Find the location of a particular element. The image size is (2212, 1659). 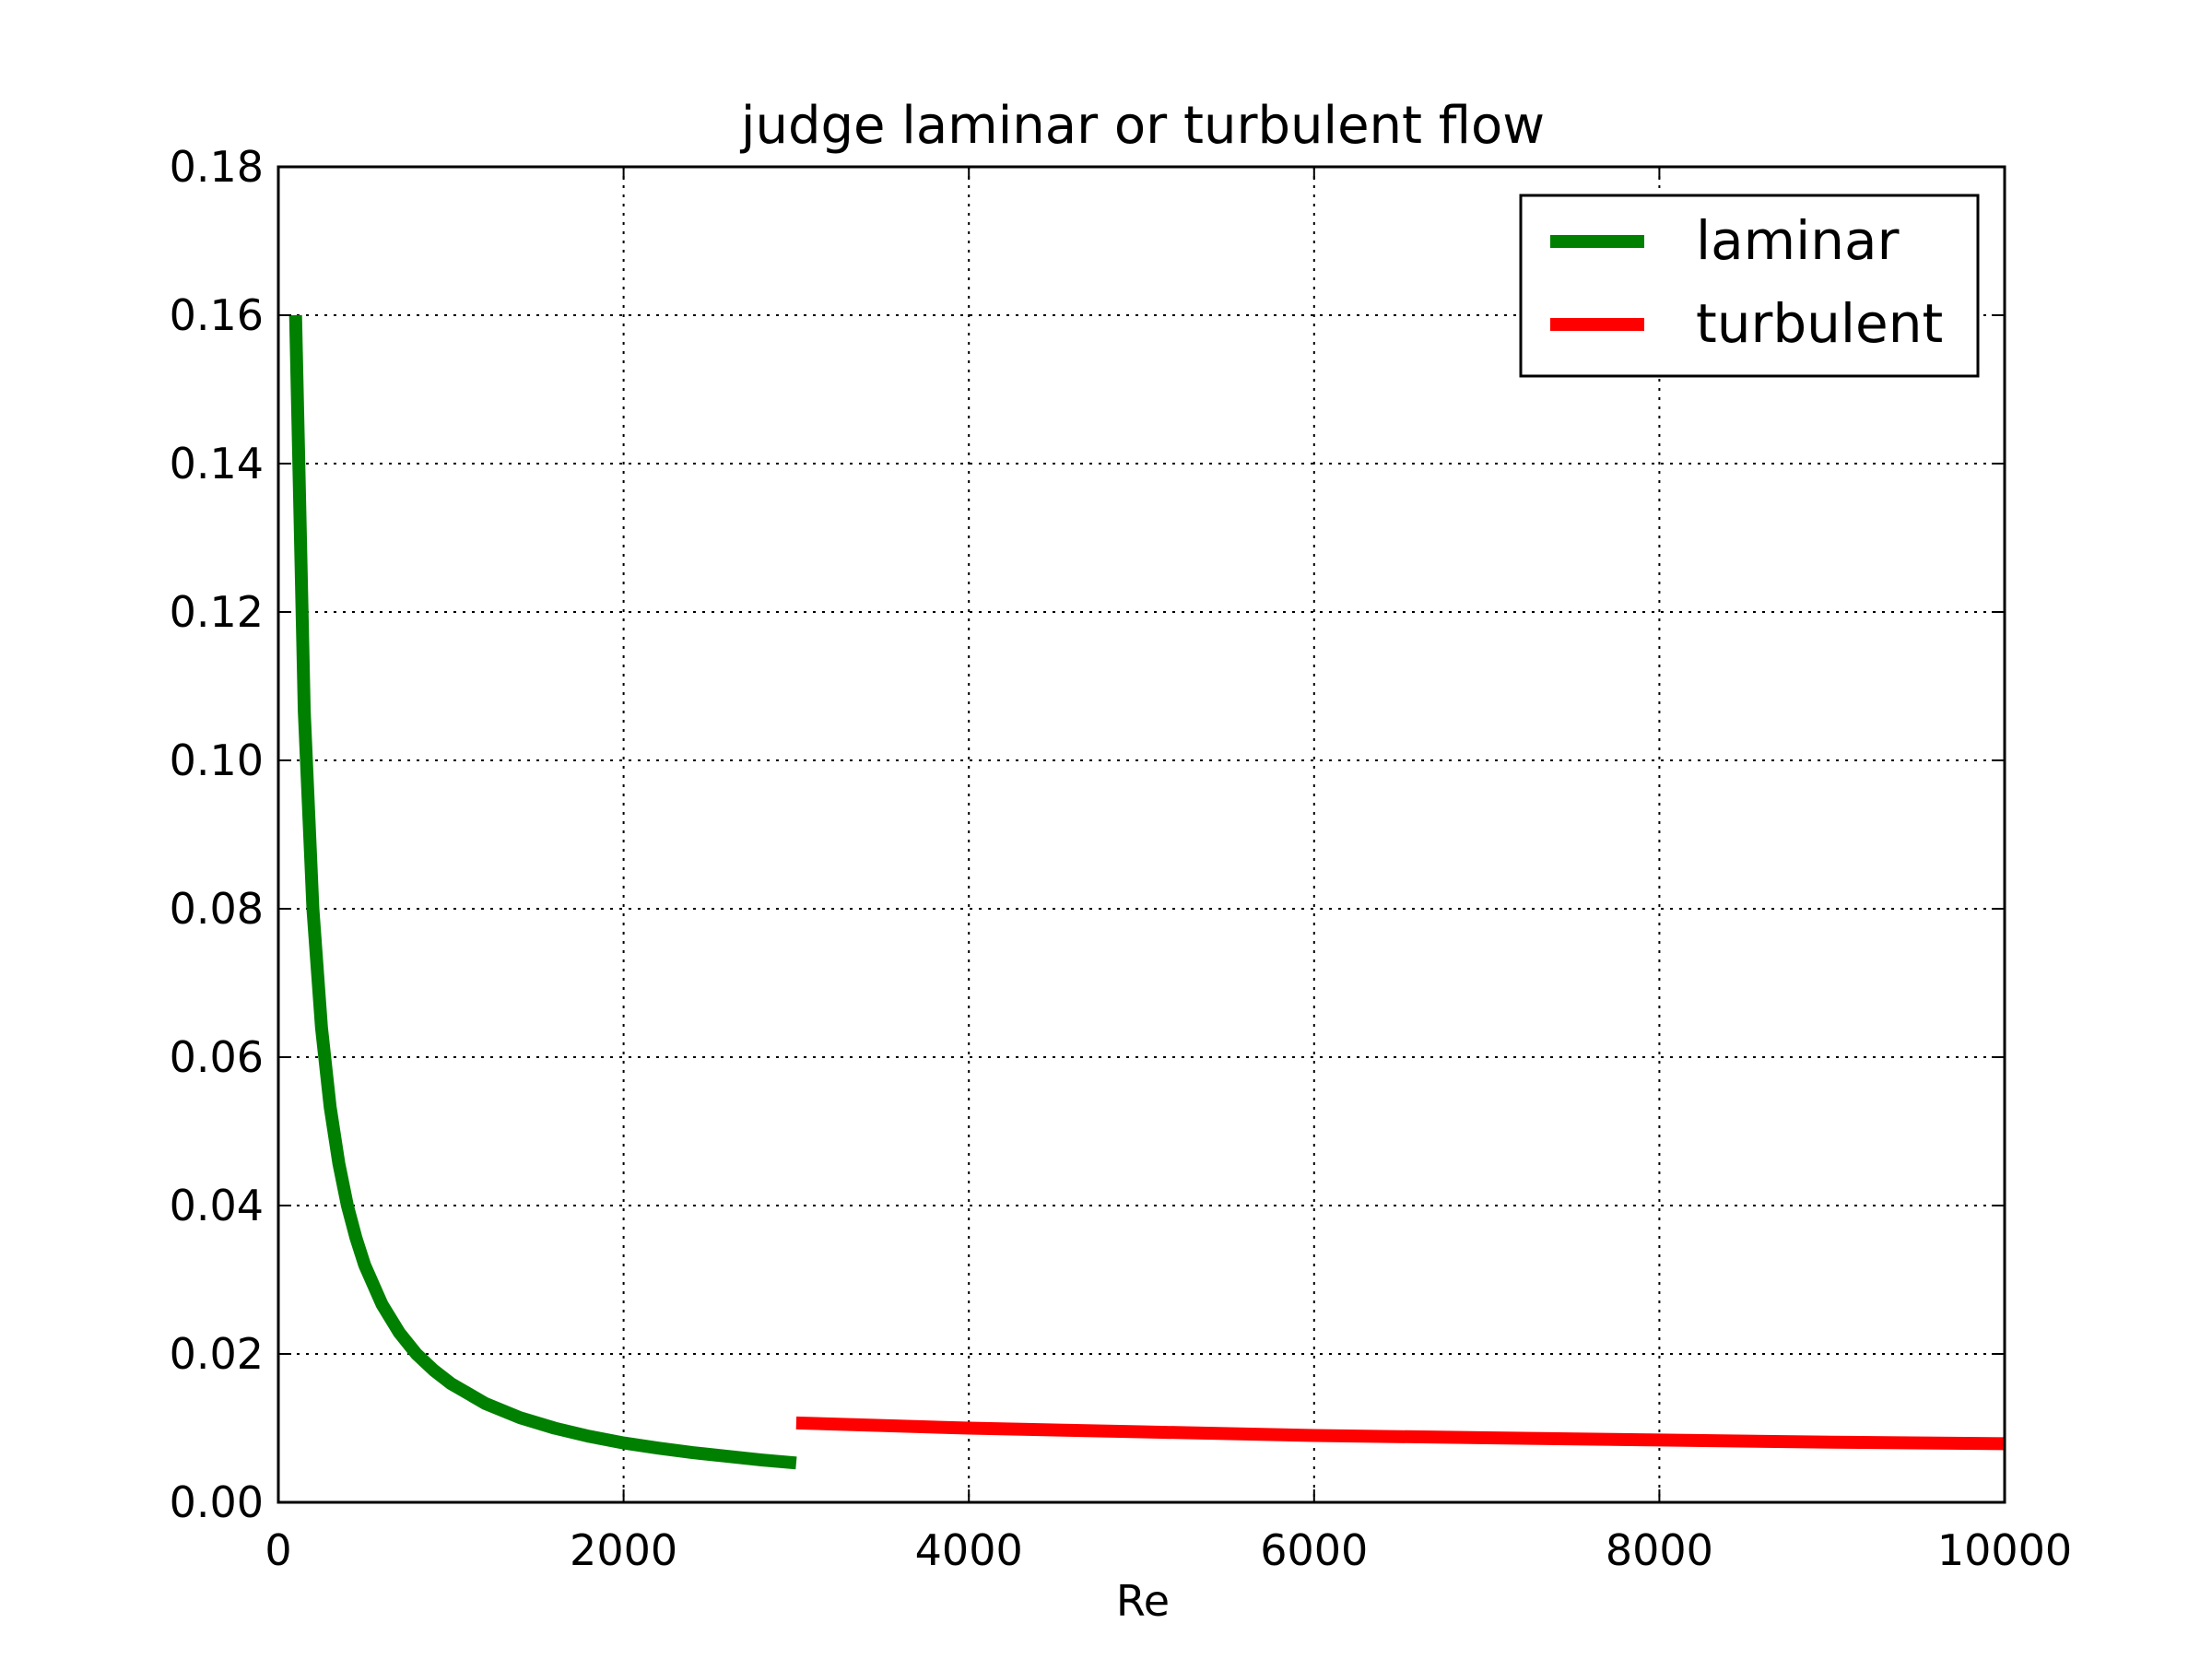

y-tick-label: 0.08 is located at coordinates (217, 909).